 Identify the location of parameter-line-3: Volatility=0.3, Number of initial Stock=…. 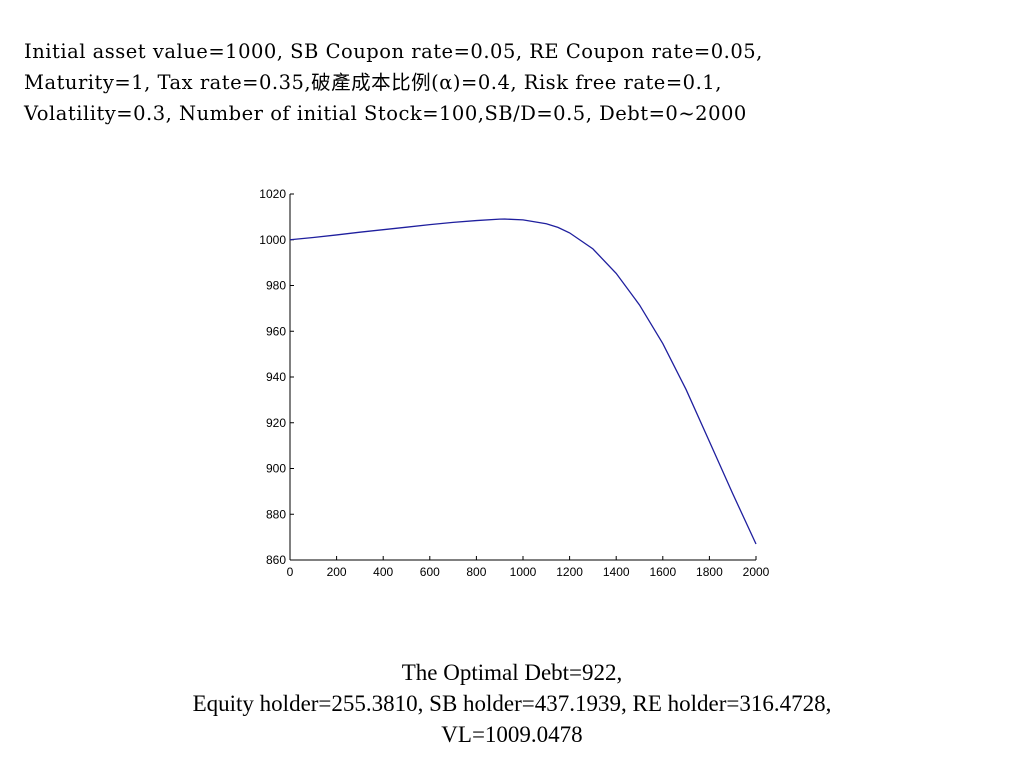
(385, 113).